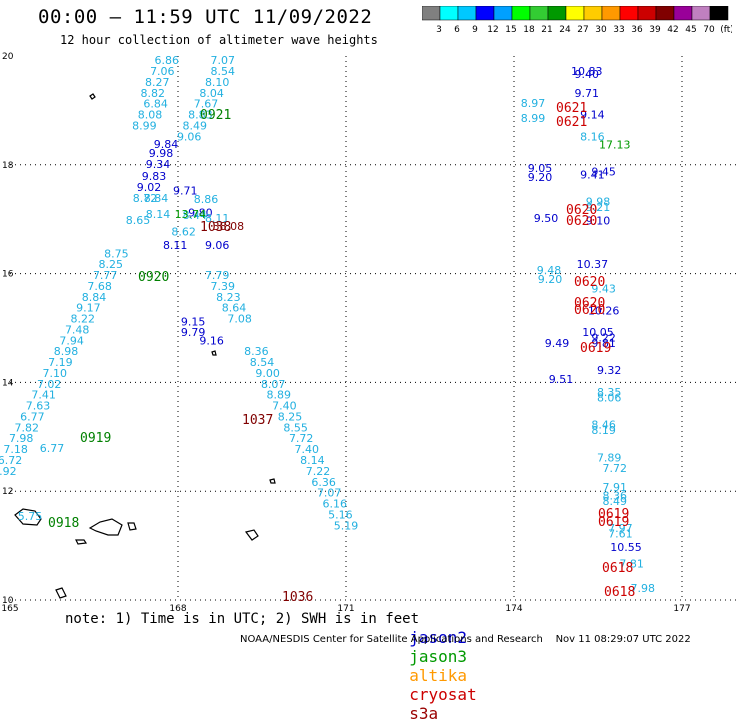 The image size is (740, 723). I want to click on wave-height-value: 7.22, so click(318, 471).